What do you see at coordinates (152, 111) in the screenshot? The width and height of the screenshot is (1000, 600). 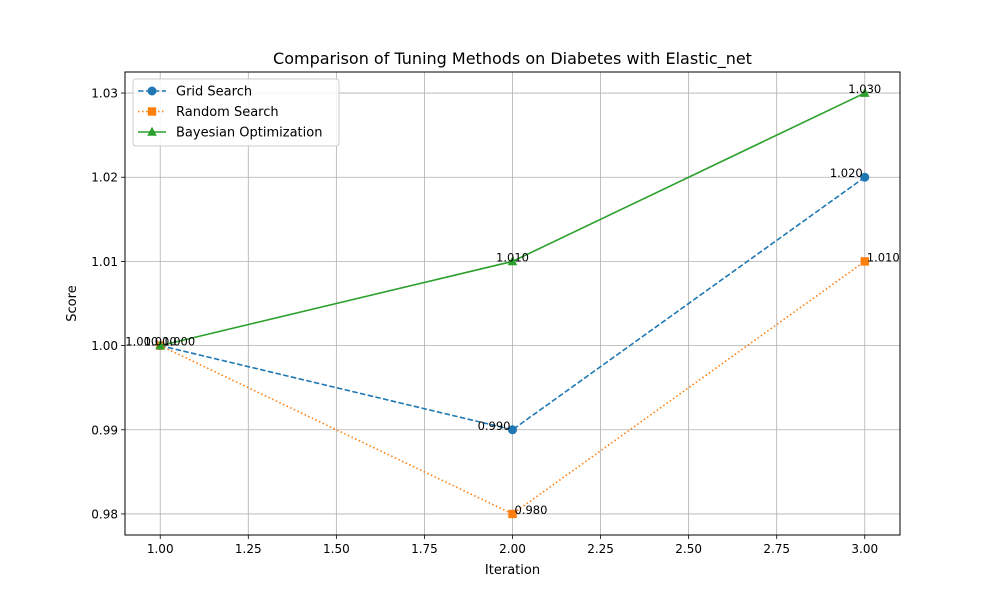 I see `legend-marker-random-search` at bounding box center [152, 111].